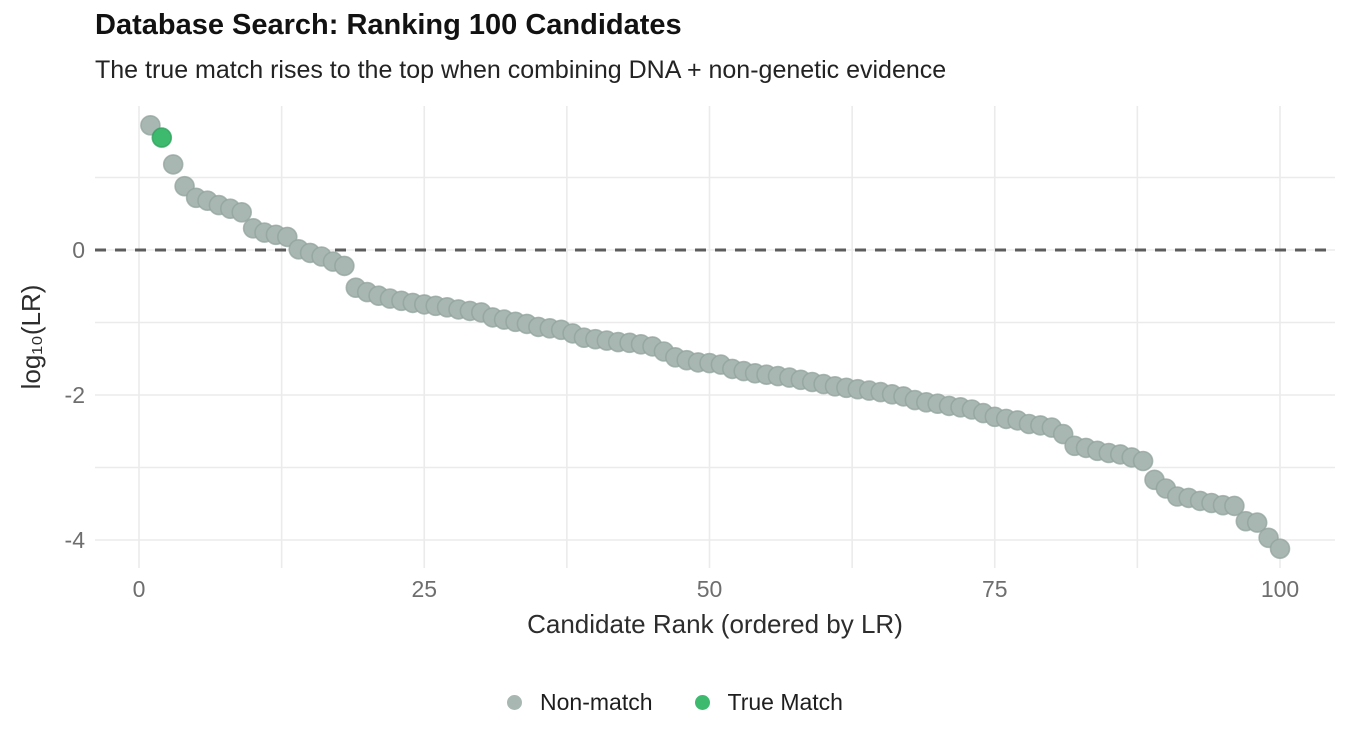 The width and height of the screenshot is (1350, 750). Describe the element at coordinates (675, 702) in the screenshot. I see `legend: Non-match True Match` at that location.